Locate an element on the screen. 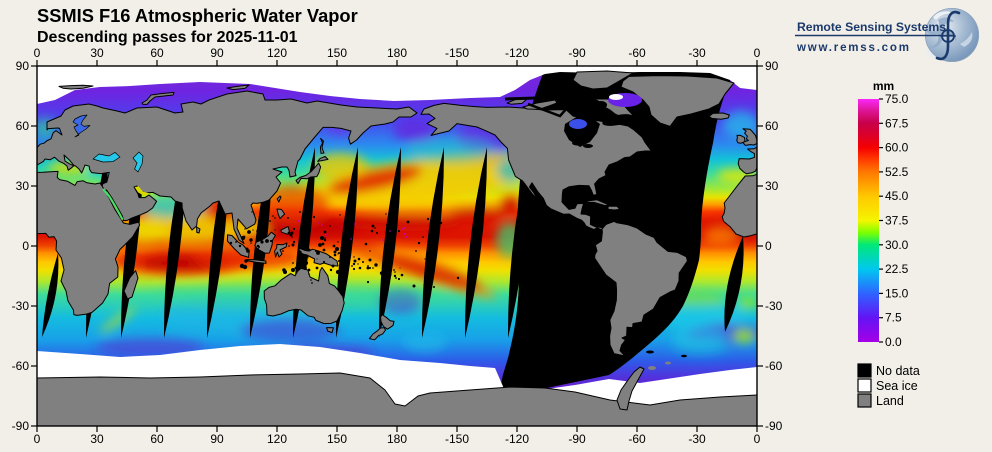 The height and width of the screenshot is (452, 992). svg-text:SSMIS F16 Atmospheric Water Va: SSMIS F16 Atmospheric Water Vapor is located at coordinates (197, 15).